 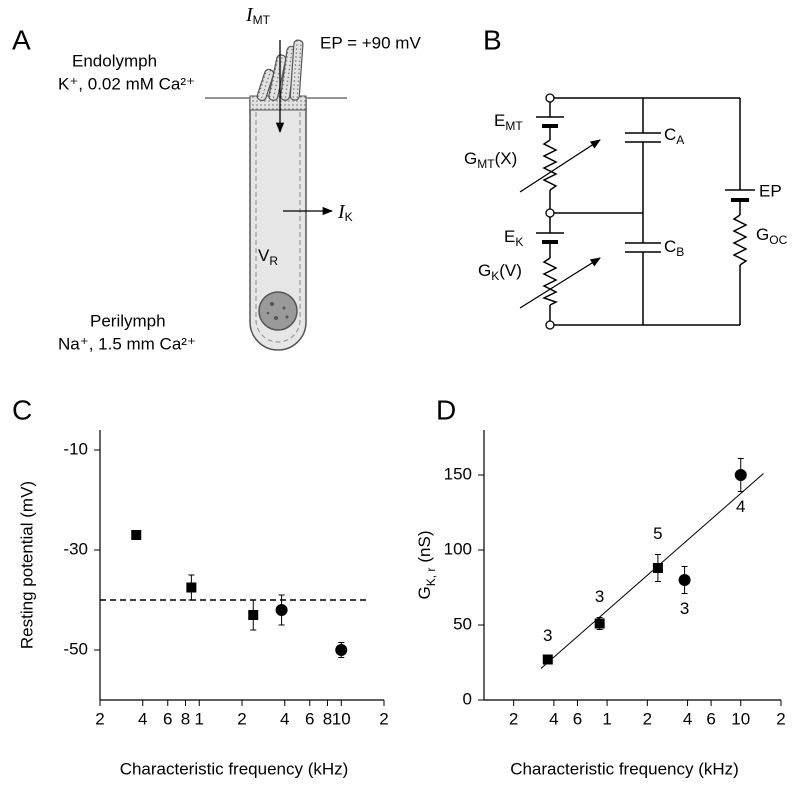 I want to click on g-k-label: GK(V), so click(x=500, y=272).